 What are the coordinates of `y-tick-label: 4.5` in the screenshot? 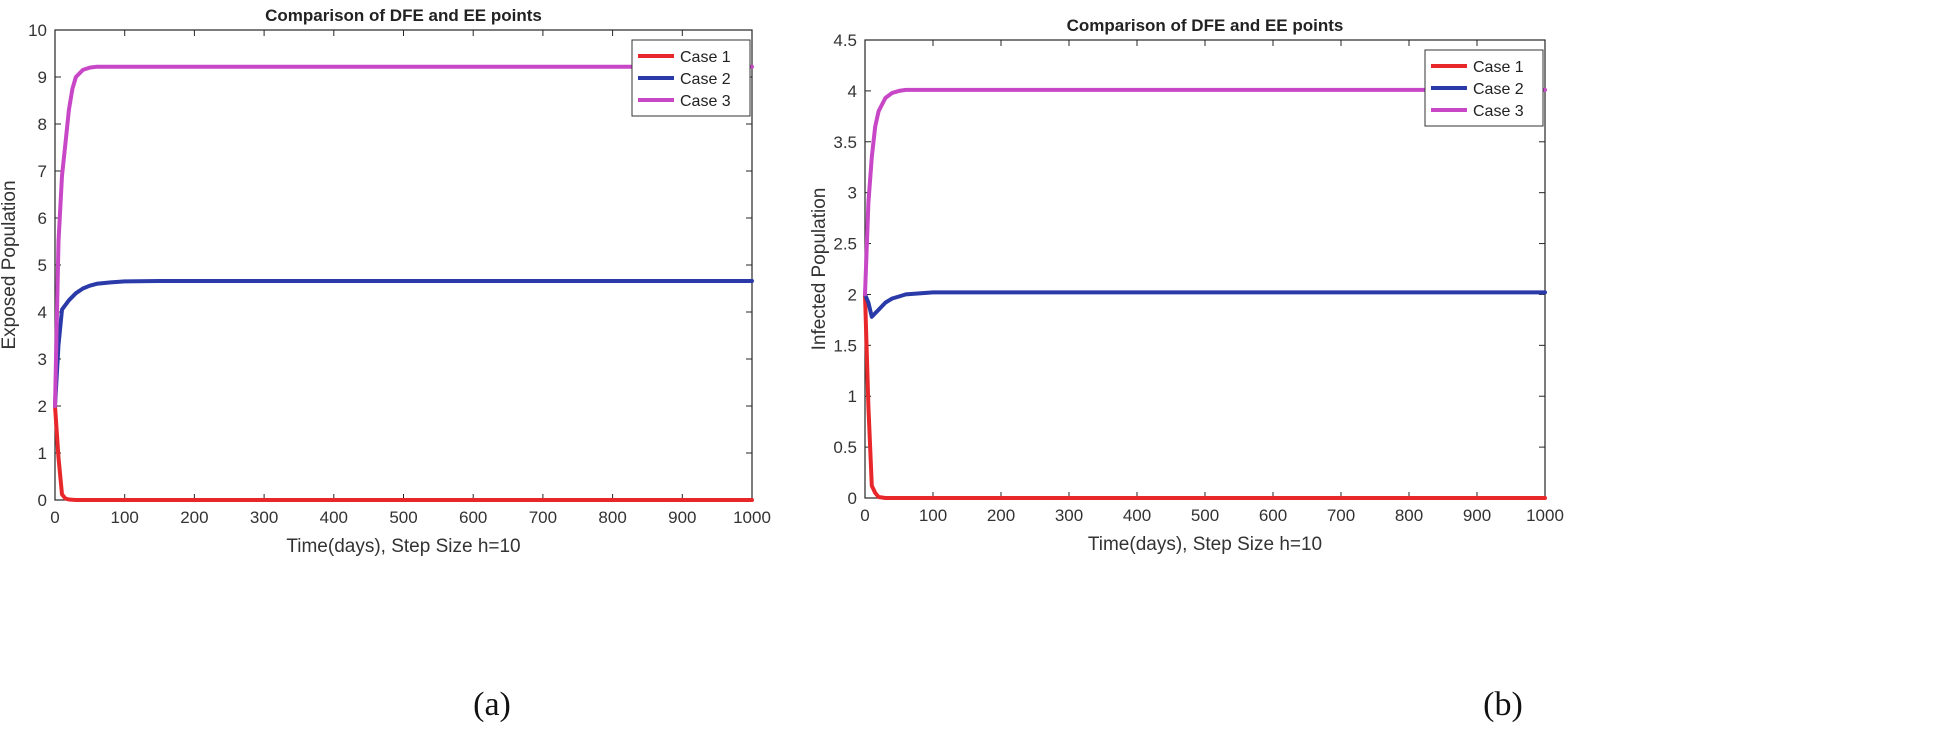 It's located at (845, 40).